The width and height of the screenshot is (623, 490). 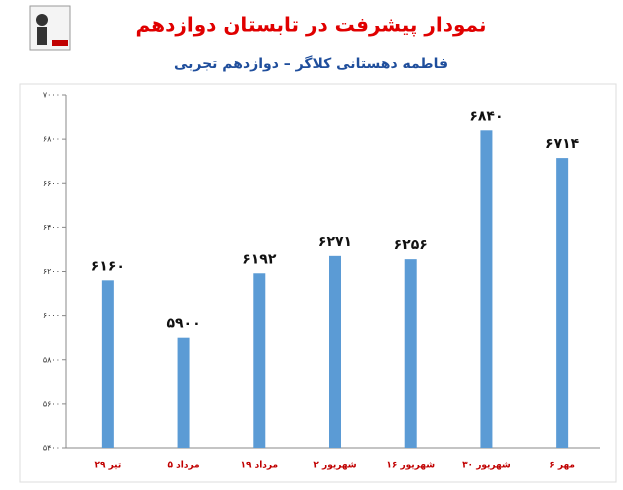 What do you see at coordinates (51, 315) in the screenshot?
I see `y-tick-label: ۶۰۰۰` at bounding box center [51, 315].